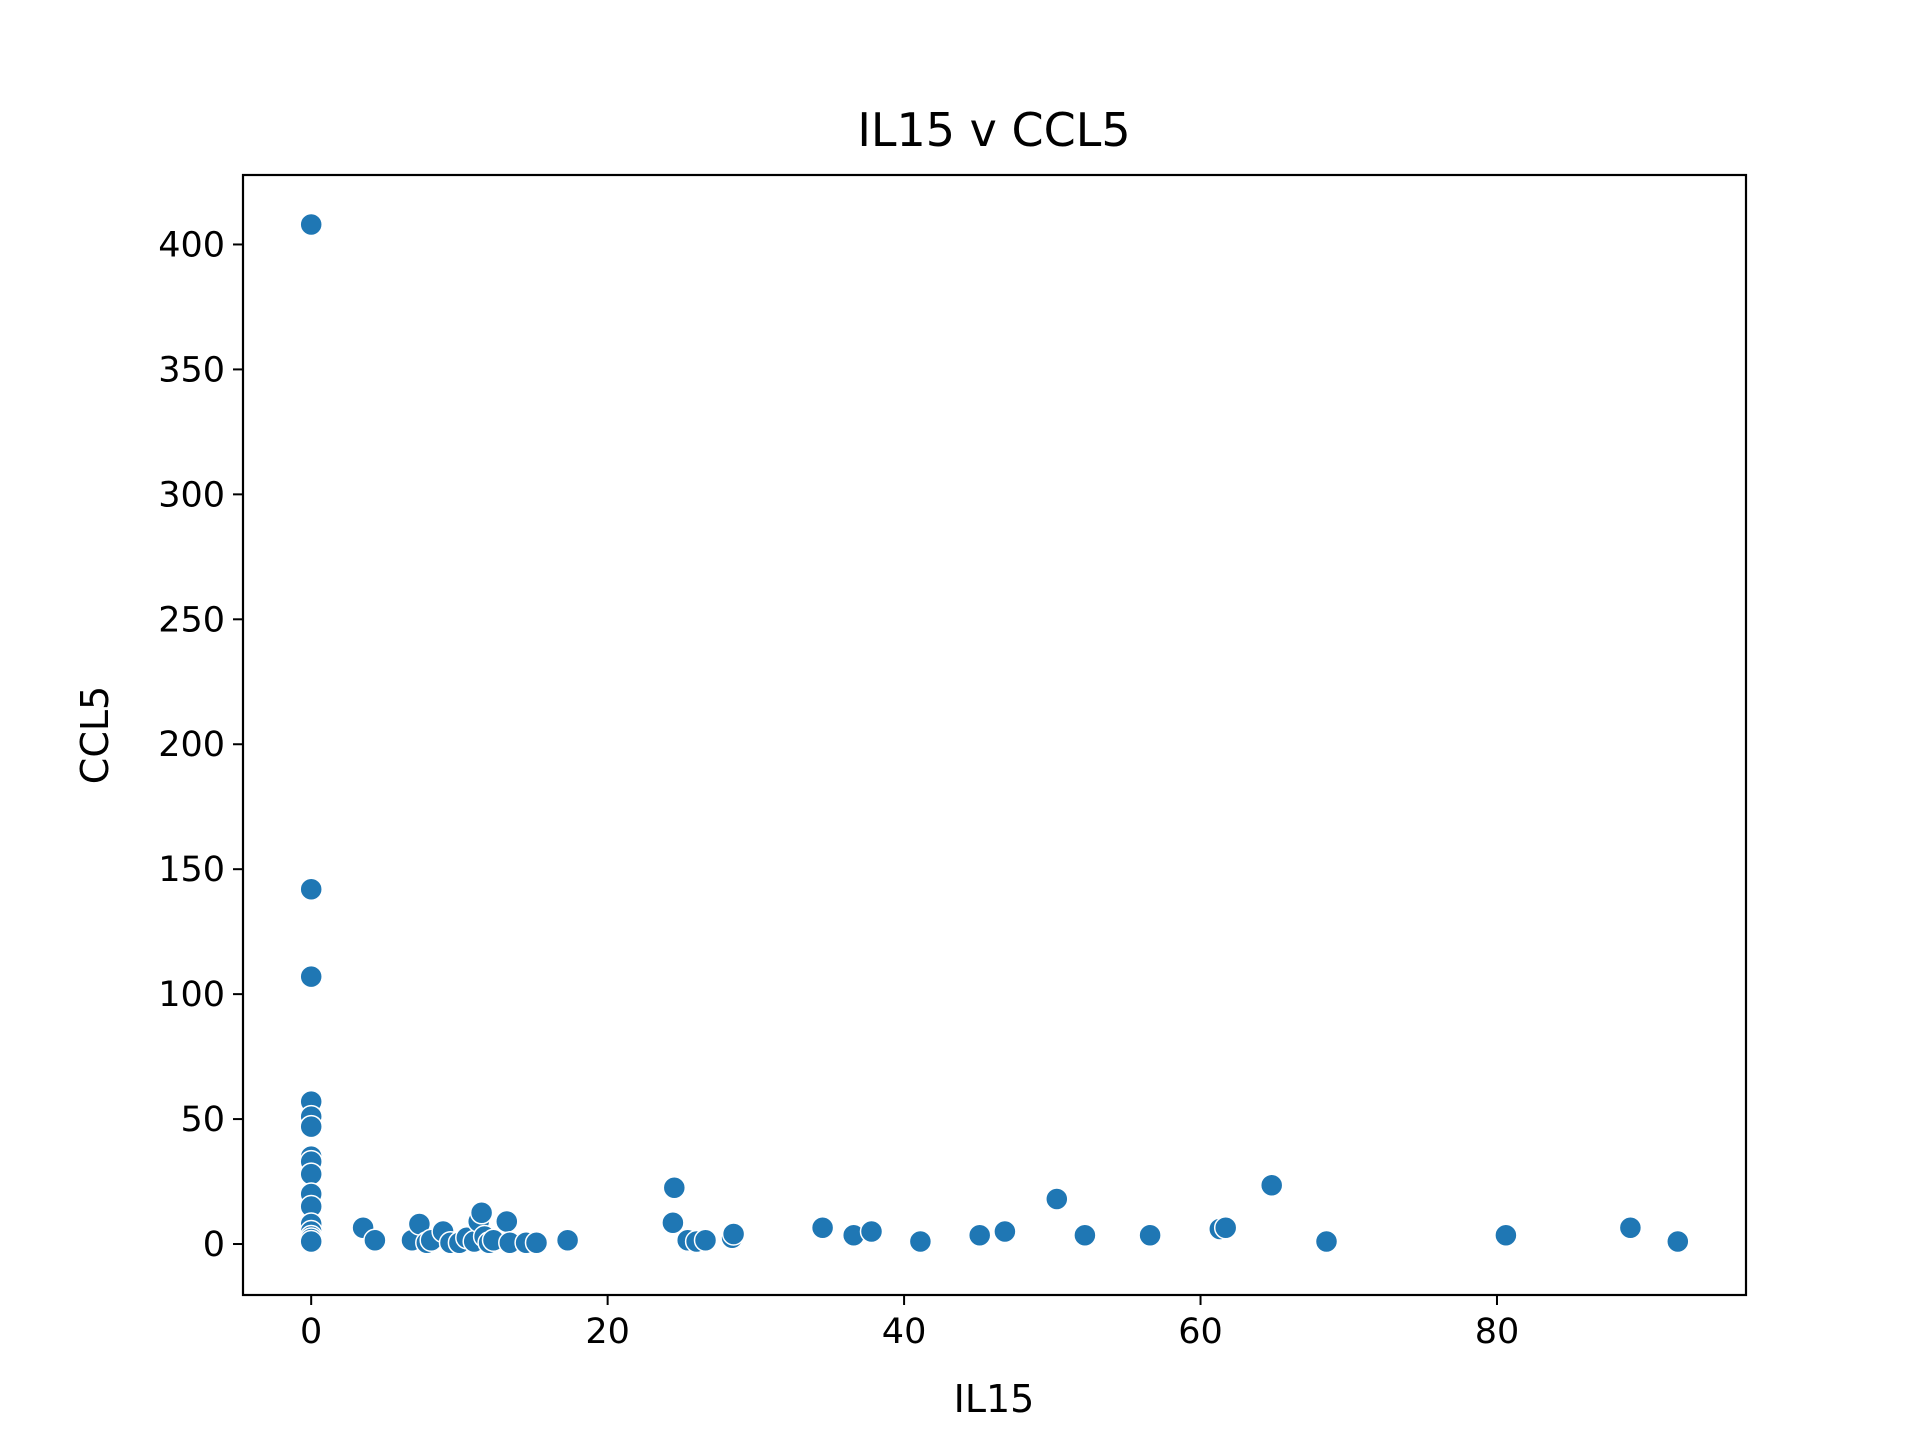  I want to click on y-axis-label: CCL5, so click(95, 735).